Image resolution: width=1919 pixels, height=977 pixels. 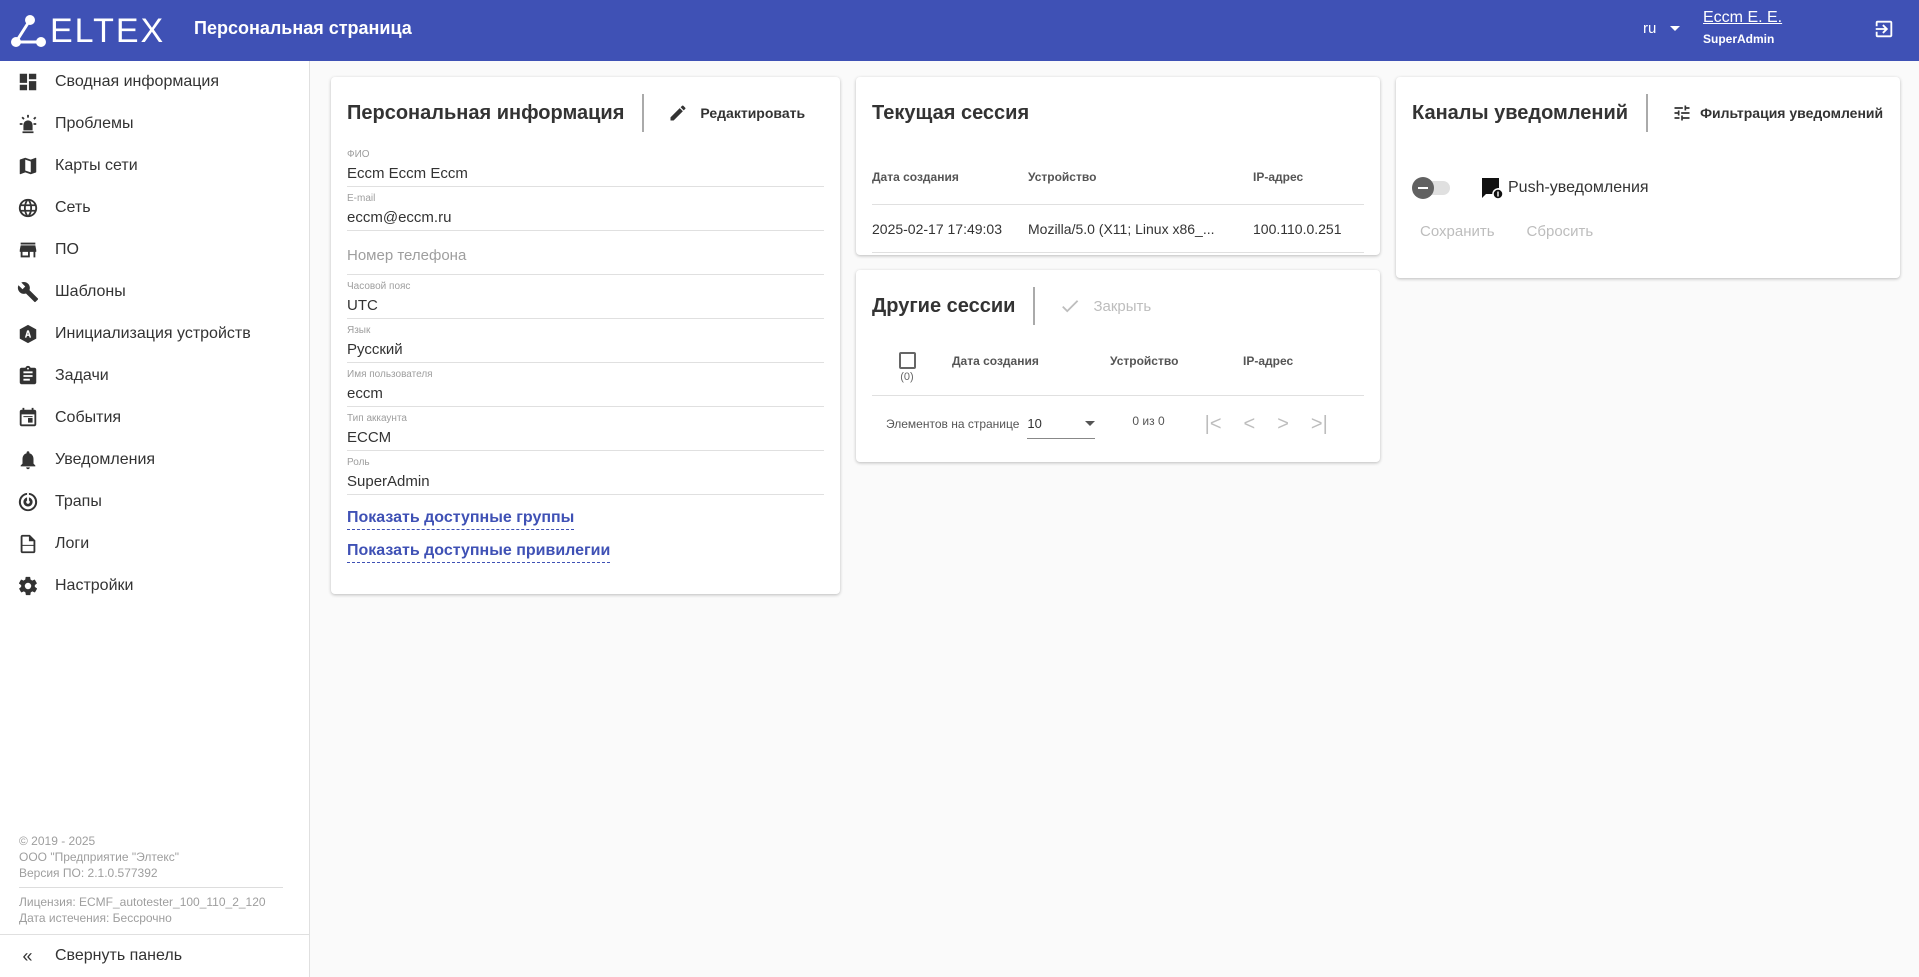 I want to click on field-value: ECCM, so click(x=369, y=437).